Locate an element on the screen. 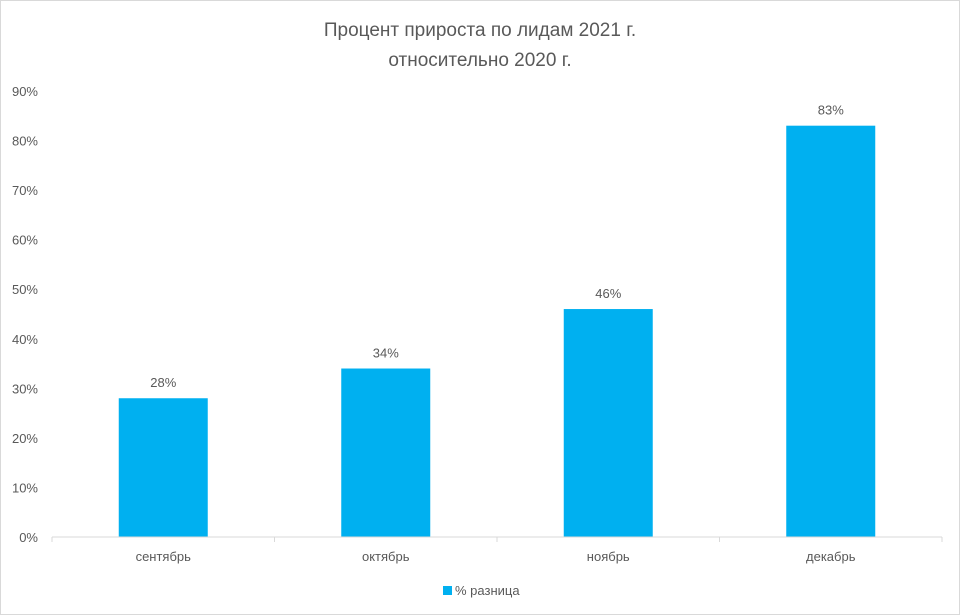 This screenshot has height=615, width=960. bar-ноябрь is located at coordinates (608, 423).